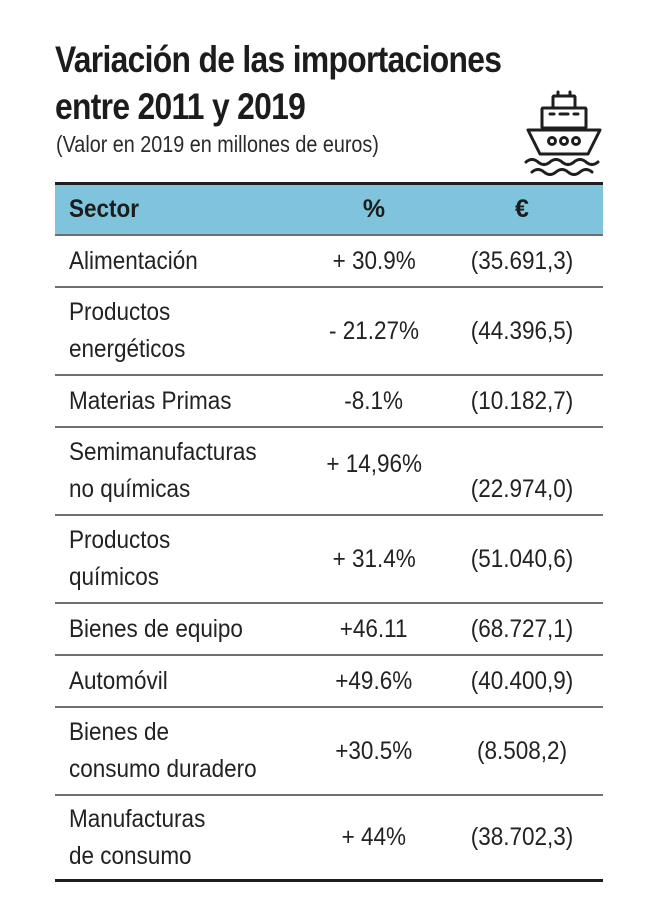  Describe the element at coordinates (563, 133) in the screenshot. I see `ship-icon` at that location.